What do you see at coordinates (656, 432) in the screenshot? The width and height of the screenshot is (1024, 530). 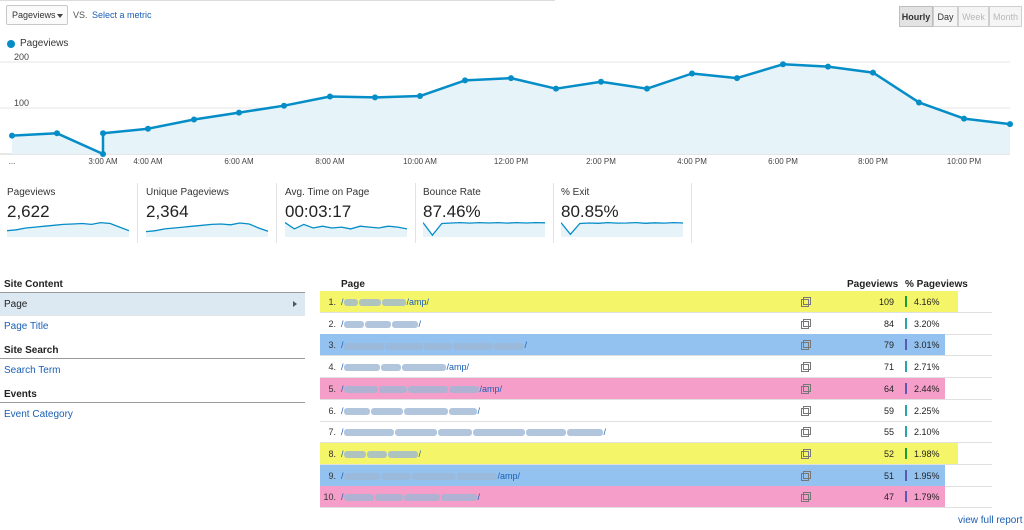 I see `table-row: 7. //55 2.10%` at bounding box center [656, 432].